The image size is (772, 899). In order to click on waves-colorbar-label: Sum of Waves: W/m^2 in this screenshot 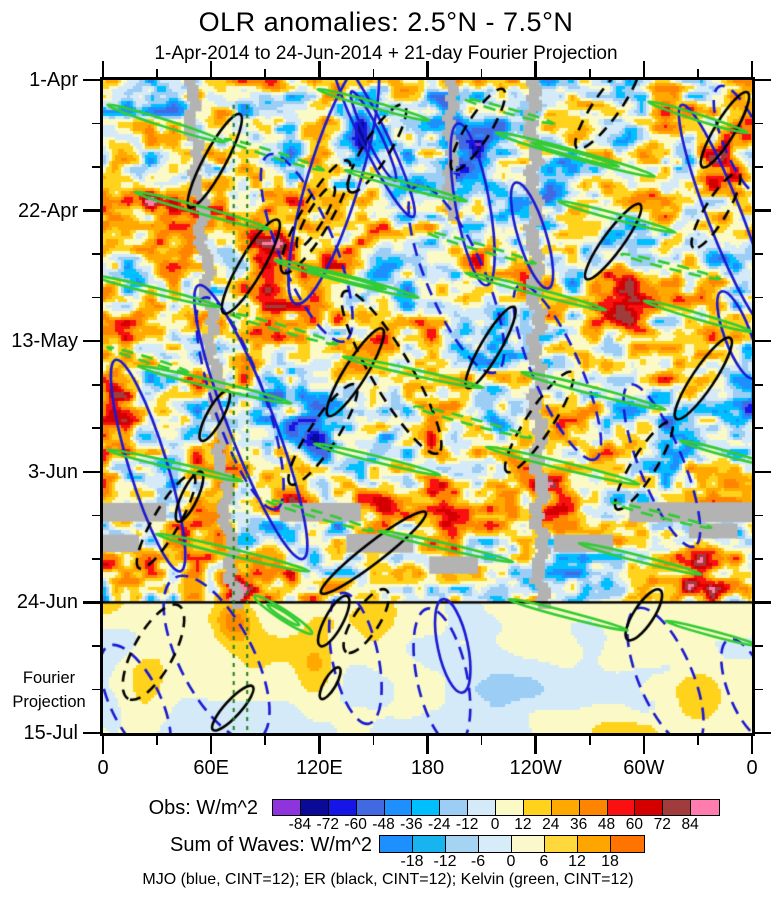, I will do `click(270, 845)`.